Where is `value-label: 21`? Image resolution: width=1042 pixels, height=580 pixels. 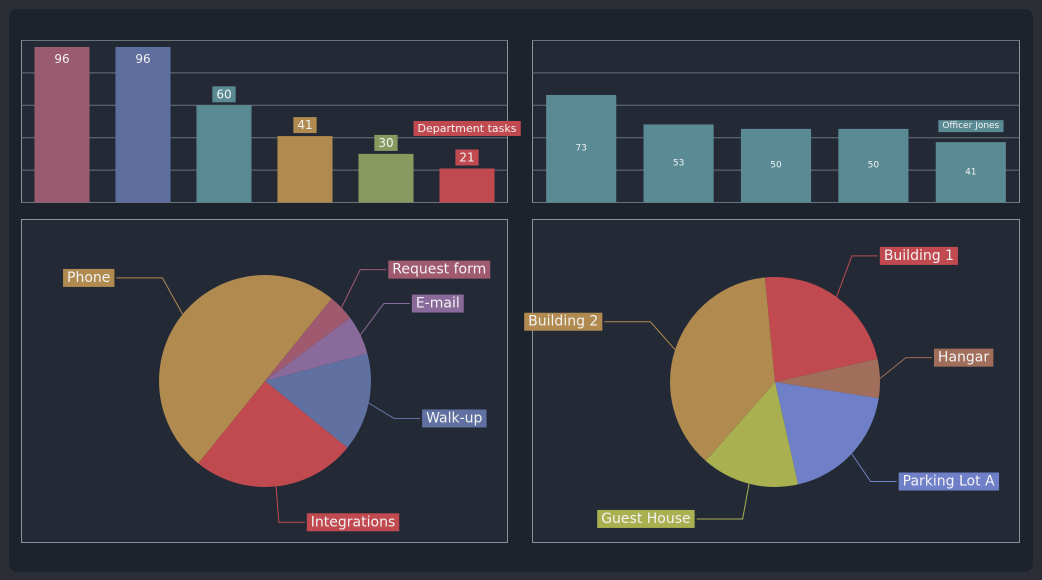 value-label: 21 is located at coordinates (466, 157).